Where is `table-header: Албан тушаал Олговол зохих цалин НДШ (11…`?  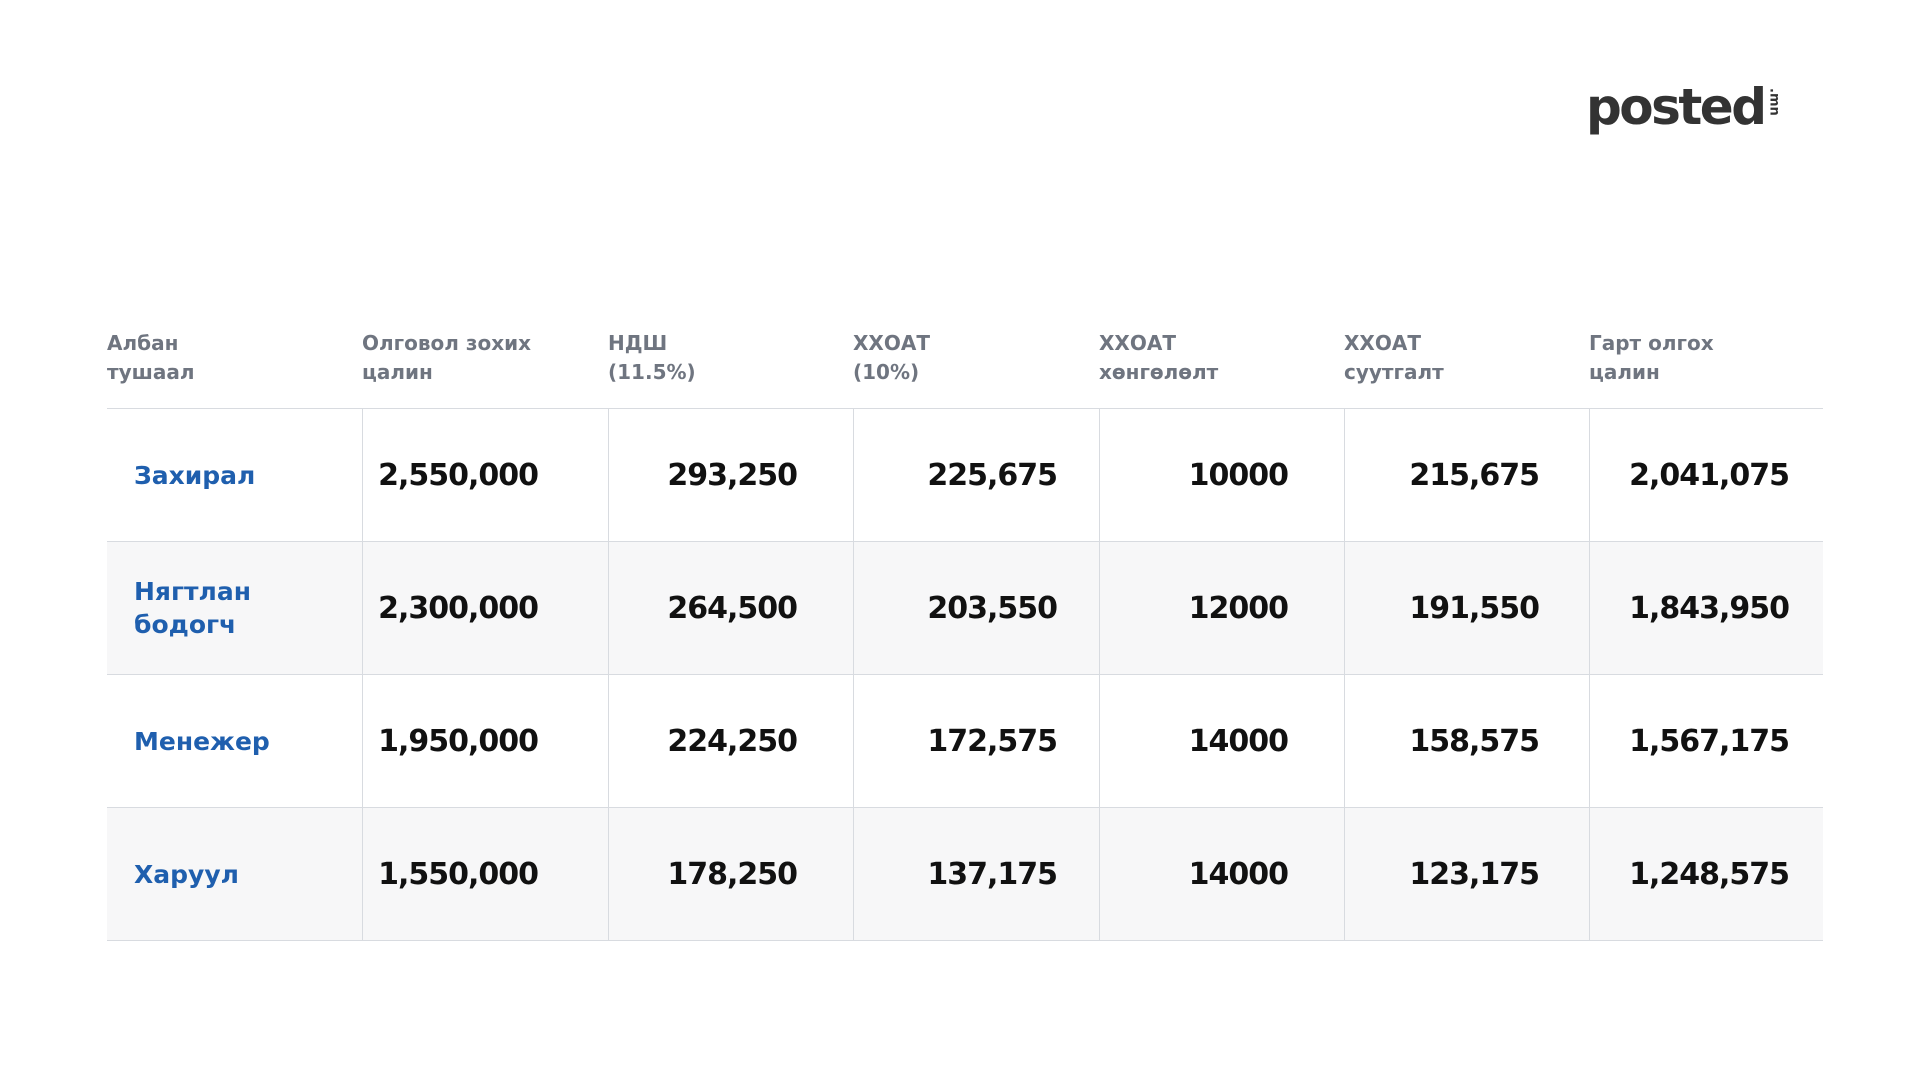 table-header: Албан тушаал Олговол зохих цалин НДШ (11… is located at coordinates (965, 364).